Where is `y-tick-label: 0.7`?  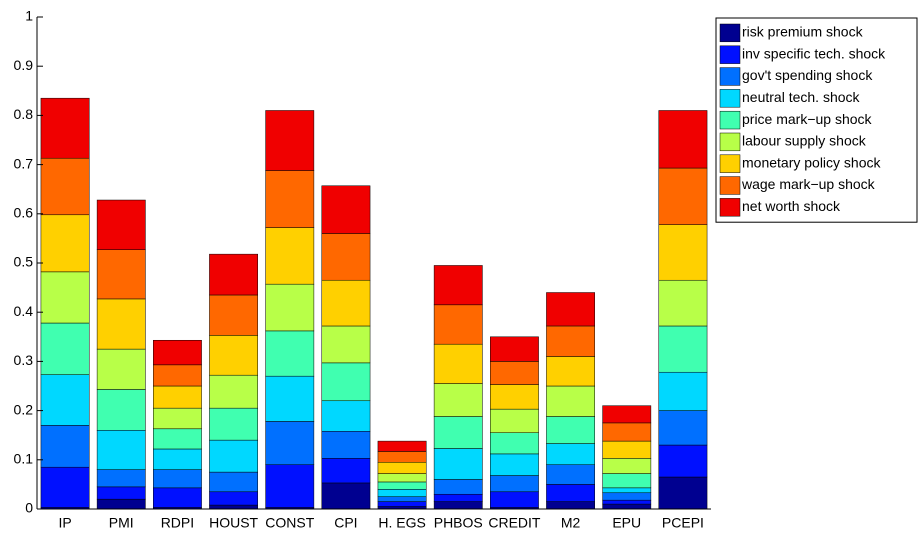 y-tick-label: 0.7 is located at coordinates (24, 163).